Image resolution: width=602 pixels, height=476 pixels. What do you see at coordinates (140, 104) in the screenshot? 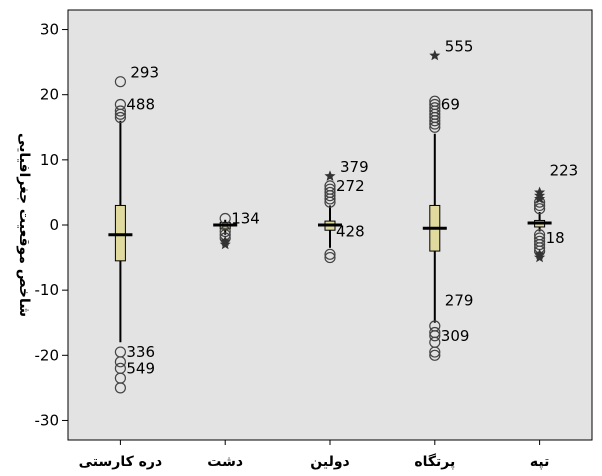
I see `outlier-case-label: 488` at bounding box center [140, 104].